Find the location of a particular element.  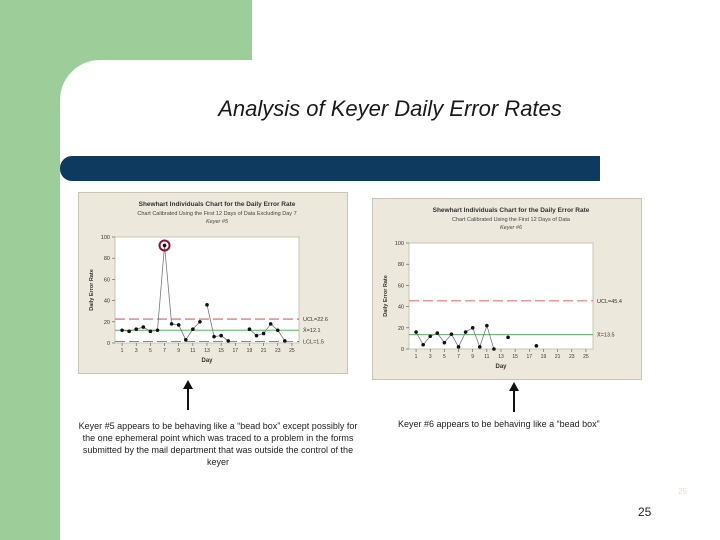

chart1-x-tick-label: 23 is located at coordinates (278, 351).